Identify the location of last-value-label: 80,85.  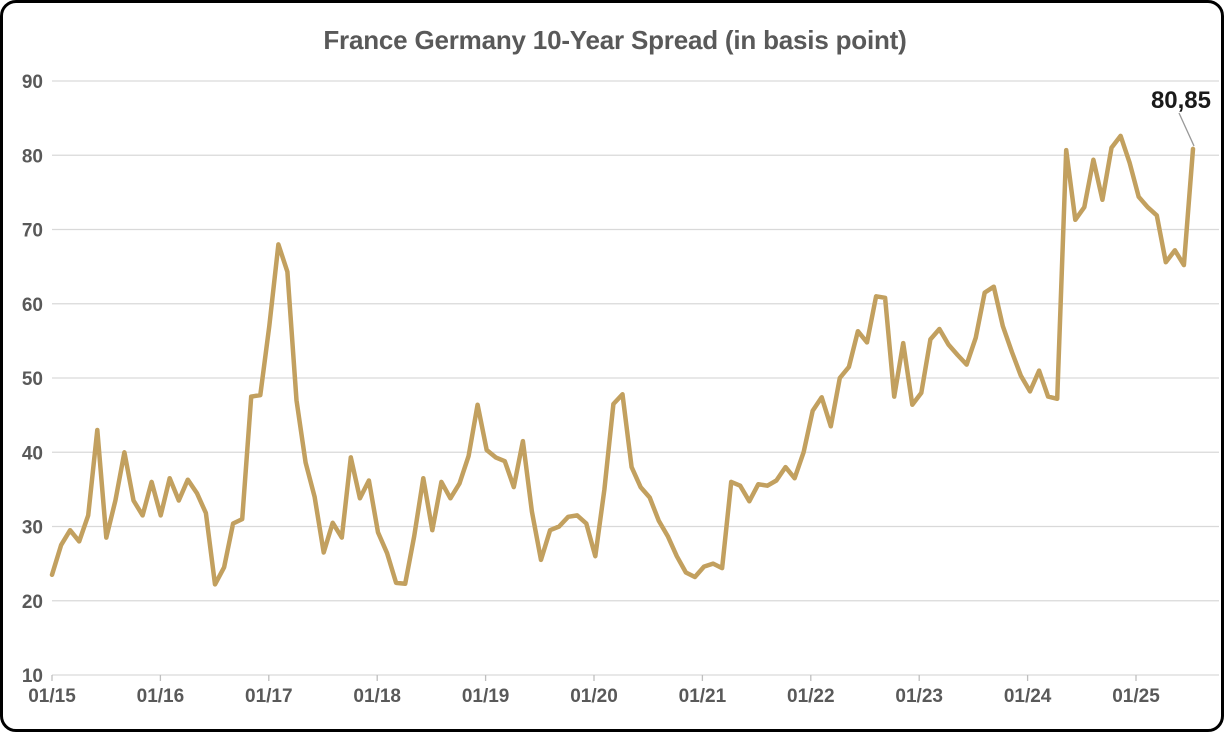
(1180, 100).